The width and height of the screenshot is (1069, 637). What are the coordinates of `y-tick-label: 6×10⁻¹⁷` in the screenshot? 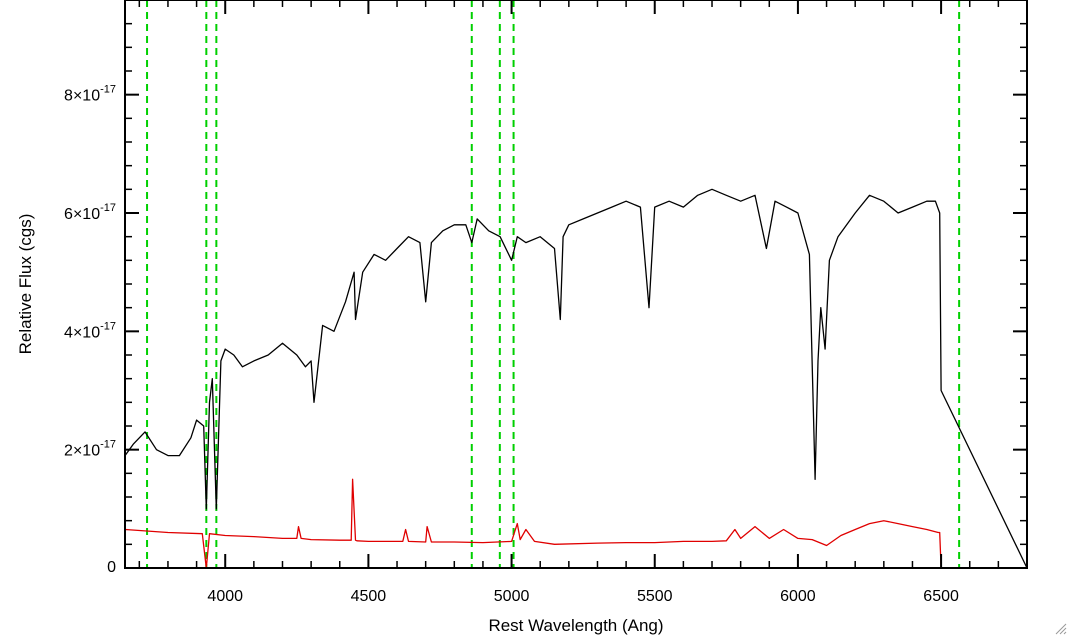 It's located at (90, 212).